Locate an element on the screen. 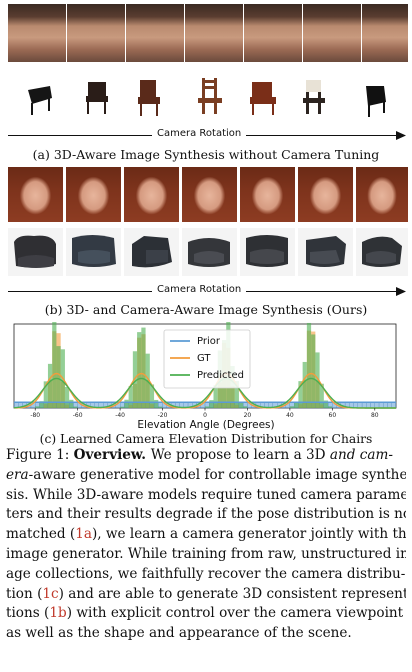  face-image-b6 is located at coordinates (325, 194).